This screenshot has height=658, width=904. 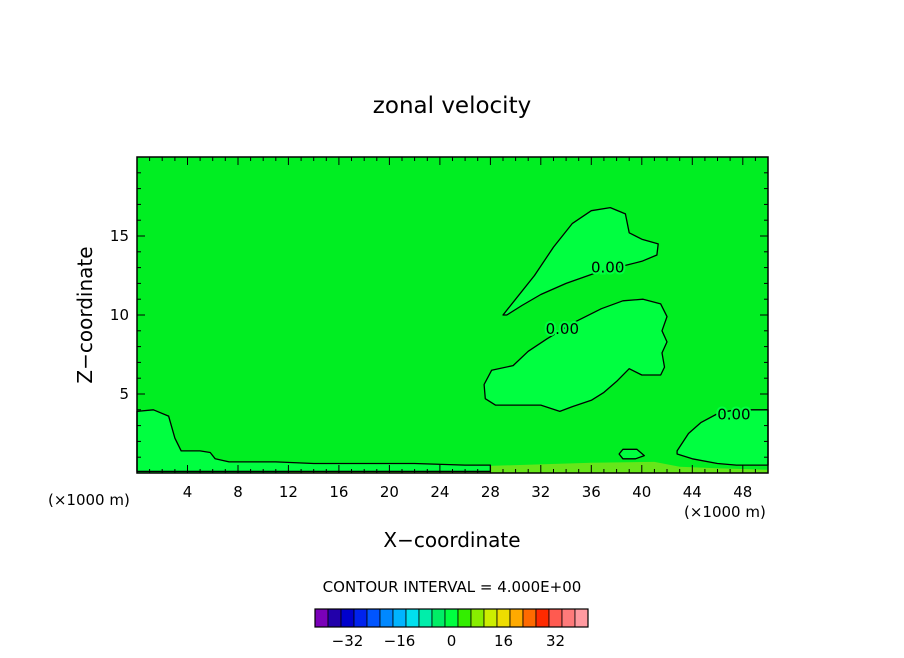 I want to click on colorbar-tick-labels: −32 −16 0 16 32, so click(x=448, y=641).